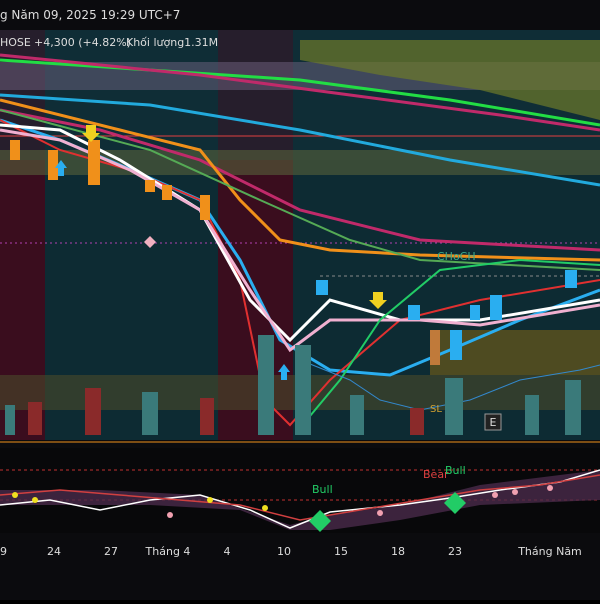  I want to click on price-change: +4,300 (+4.82%), so click(82, 42).